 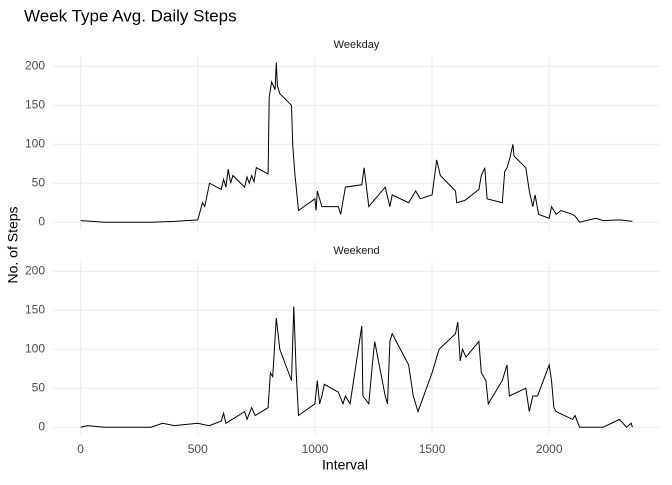 What do you see at coordinates (356, 251) in the screenshot?
I see `facet-label: Weekend` at bounding box center [356, 251].